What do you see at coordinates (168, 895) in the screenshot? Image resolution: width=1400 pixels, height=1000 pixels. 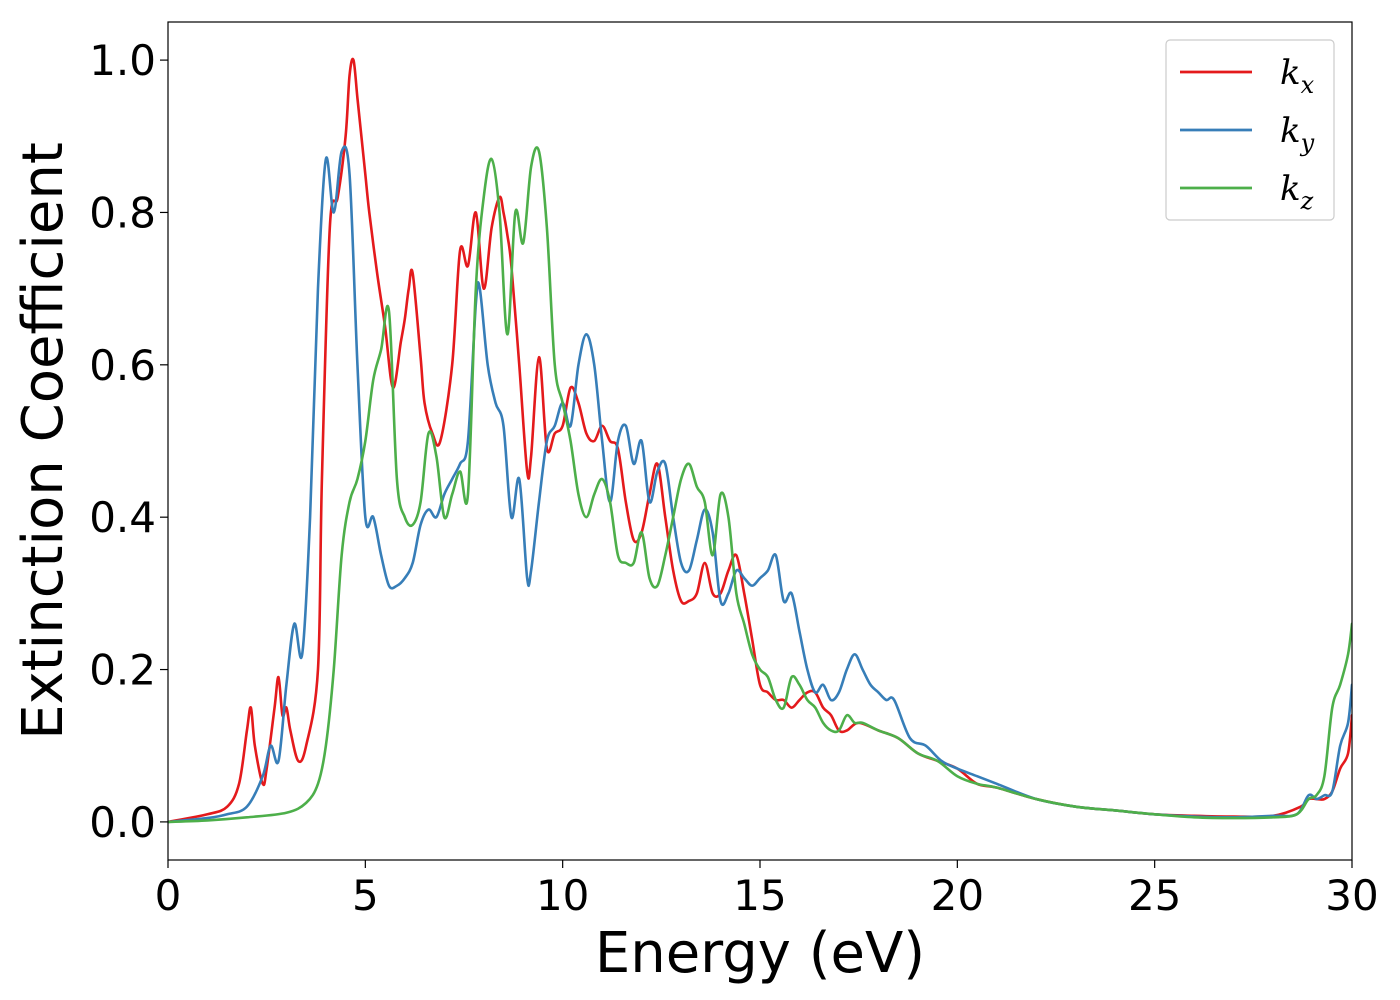 I see `x-tick-label: 0` at bounding box center [168, 895].